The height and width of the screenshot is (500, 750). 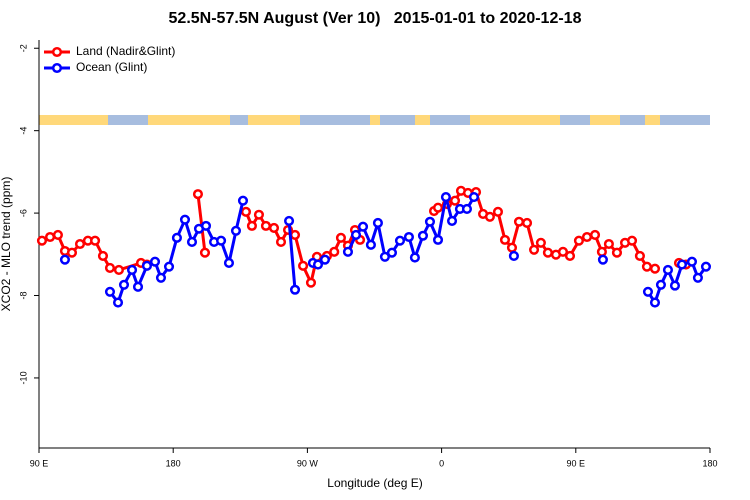 What do you see at coordinates (23, 131) in the screenshot?
I see `y-tick-label: -4` at bounding box center [23, 131].